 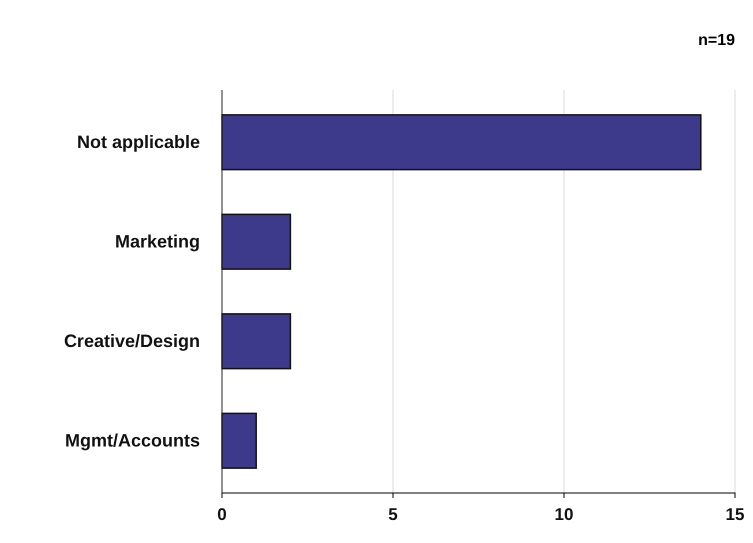 What do you see at coordinates (132, 440) in the screenshot?
I see `y-tick-label: Mgmt/Accounts` at bounding box center [132, 440].